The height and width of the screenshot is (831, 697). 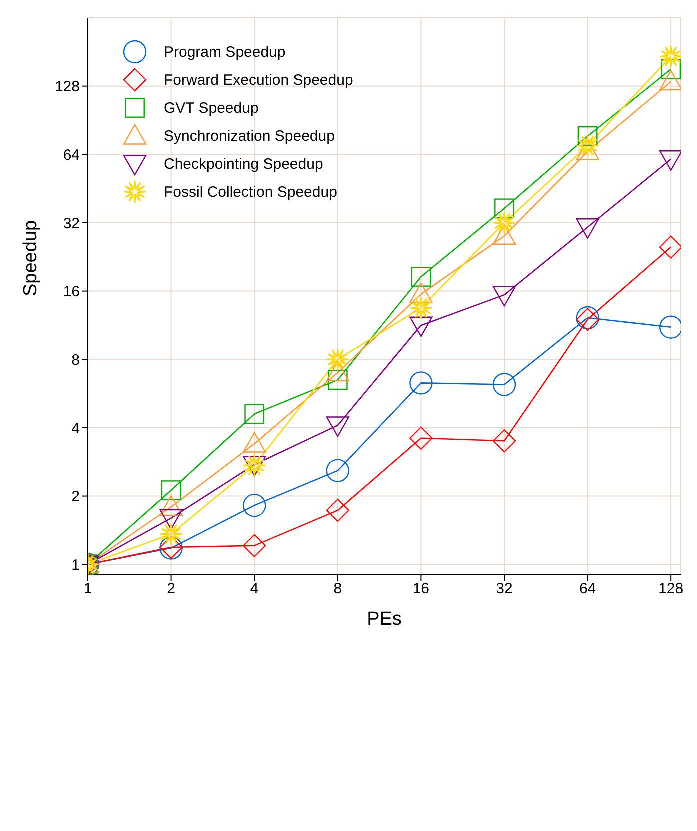 I want to click on x-tick-label: 64, so click(x=587, y=589).